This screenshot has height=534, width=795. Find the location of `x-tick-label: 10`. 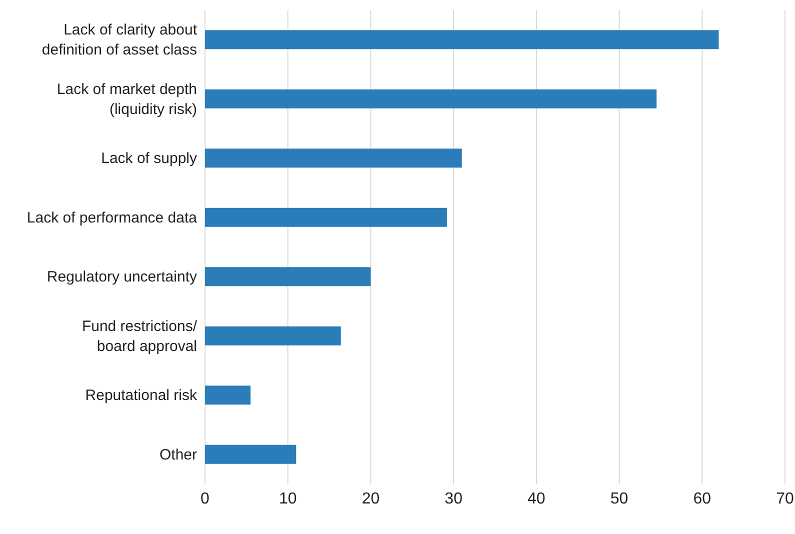

x-tick-label: 10 is located at coordinates (287, 499).